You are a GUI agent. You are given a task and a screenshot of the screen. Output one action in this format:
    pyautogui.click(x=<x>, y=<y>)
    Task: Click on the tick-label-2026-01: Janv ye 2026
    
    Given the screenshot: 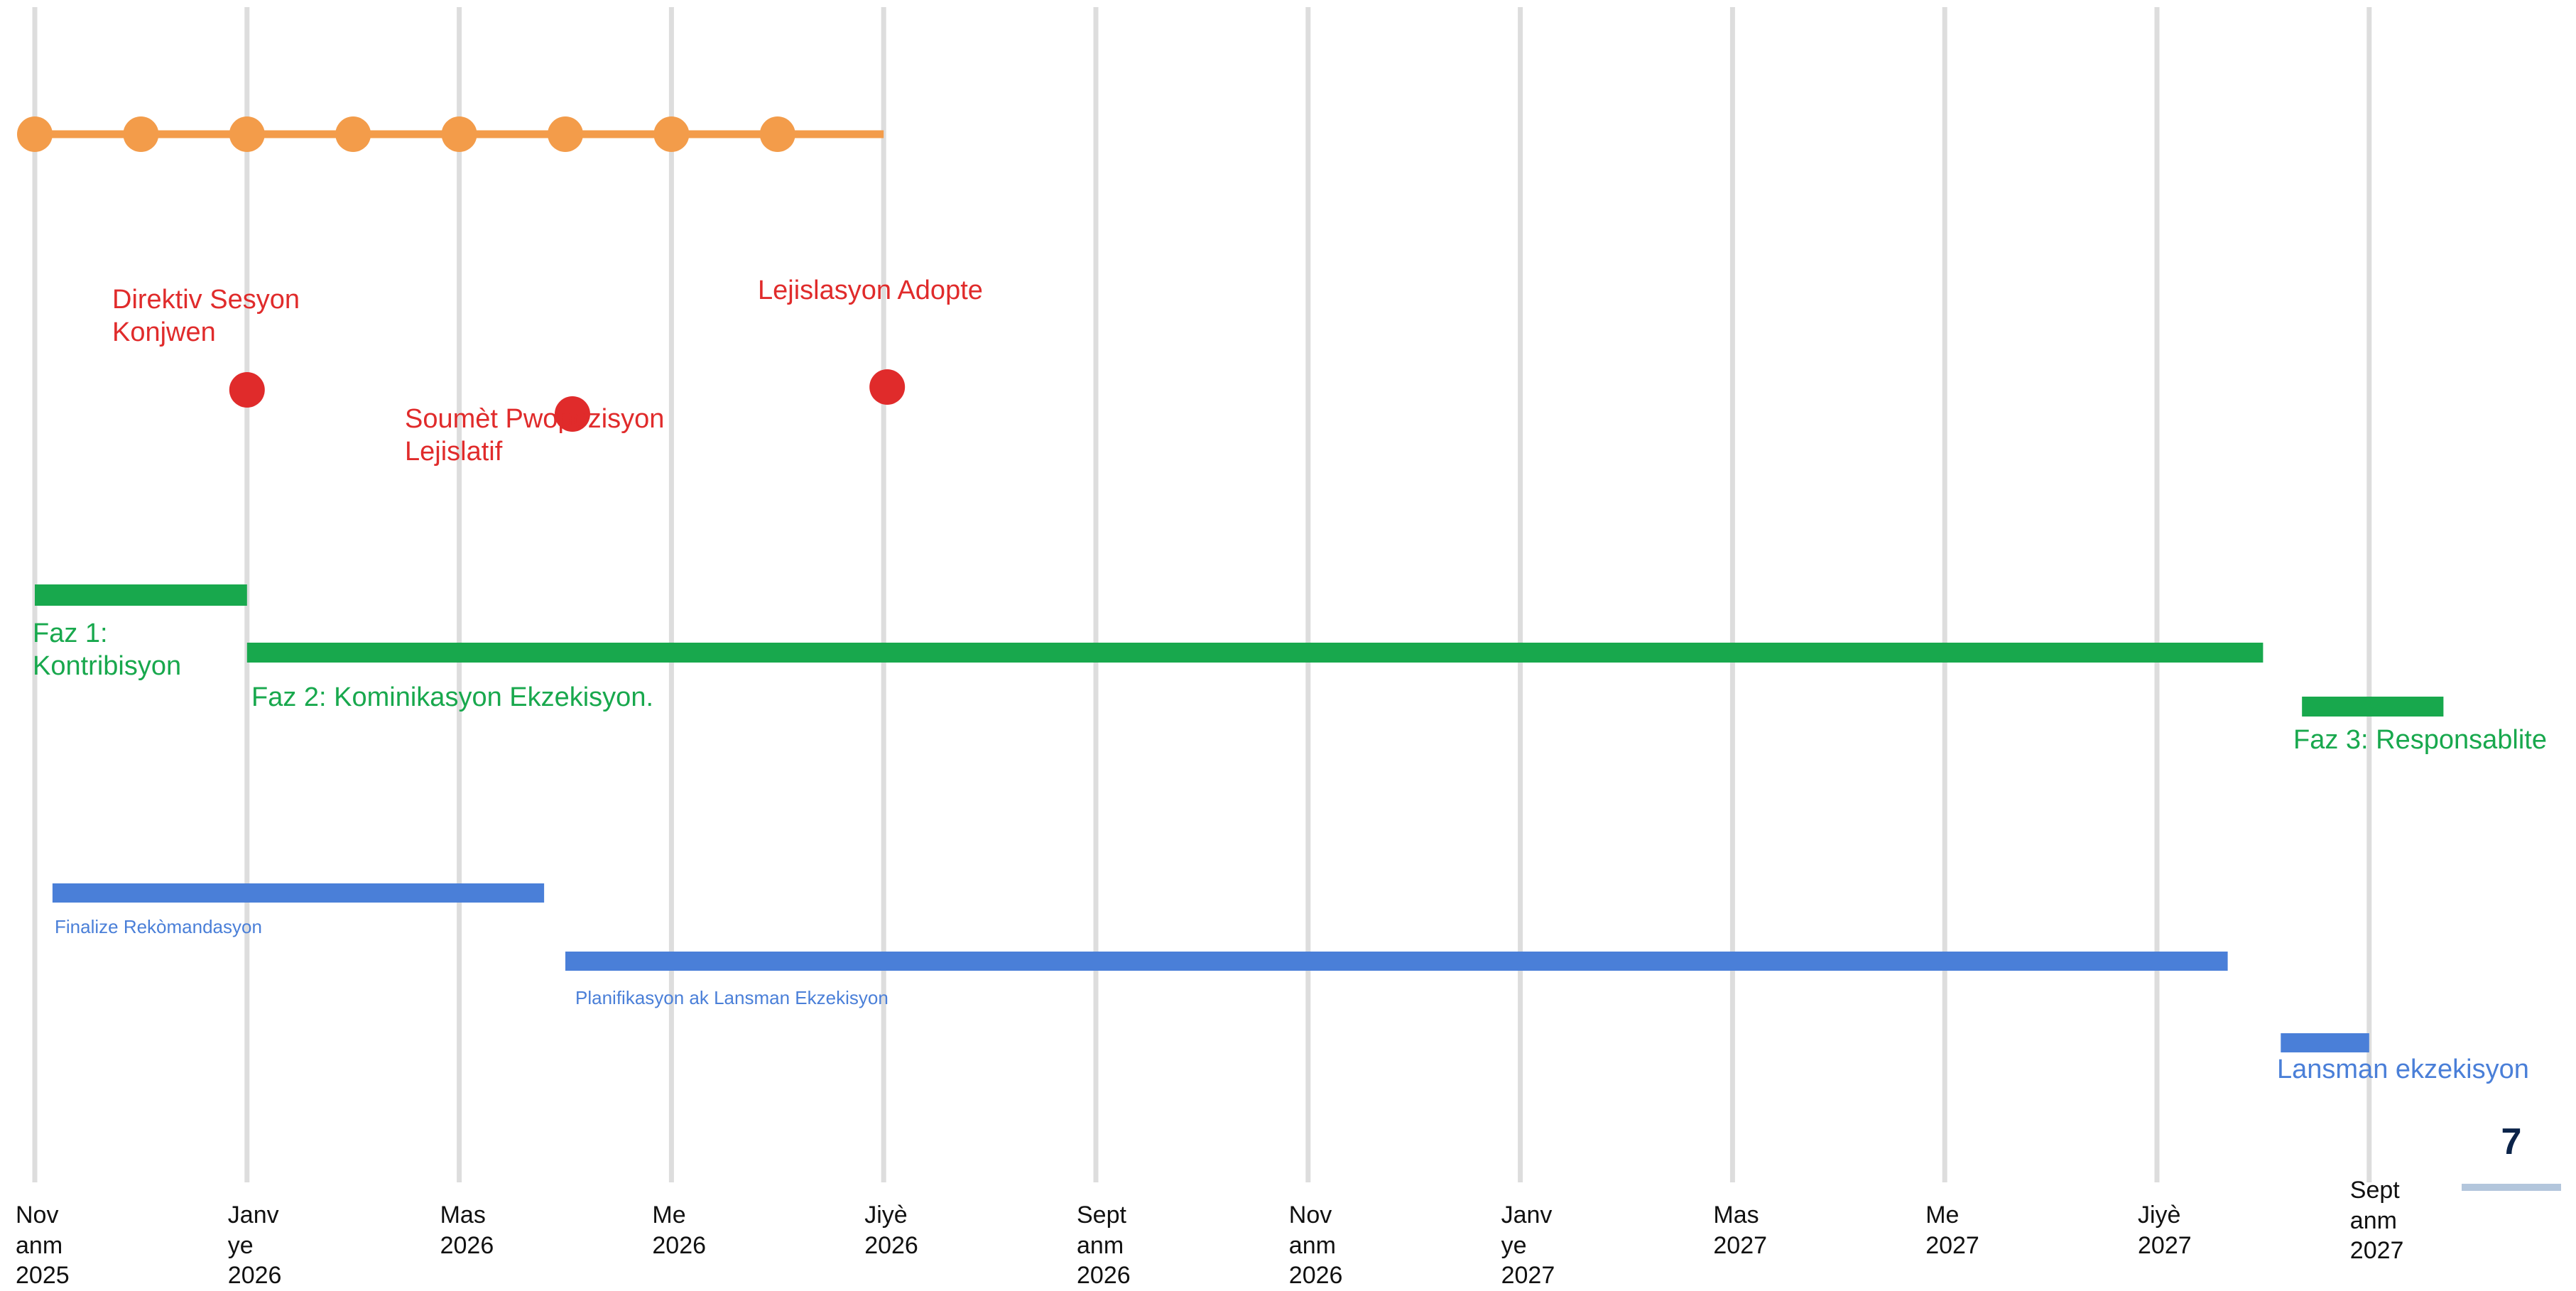 What is the action you would take?
    pyautogui.click(x=255, y=1245)
    